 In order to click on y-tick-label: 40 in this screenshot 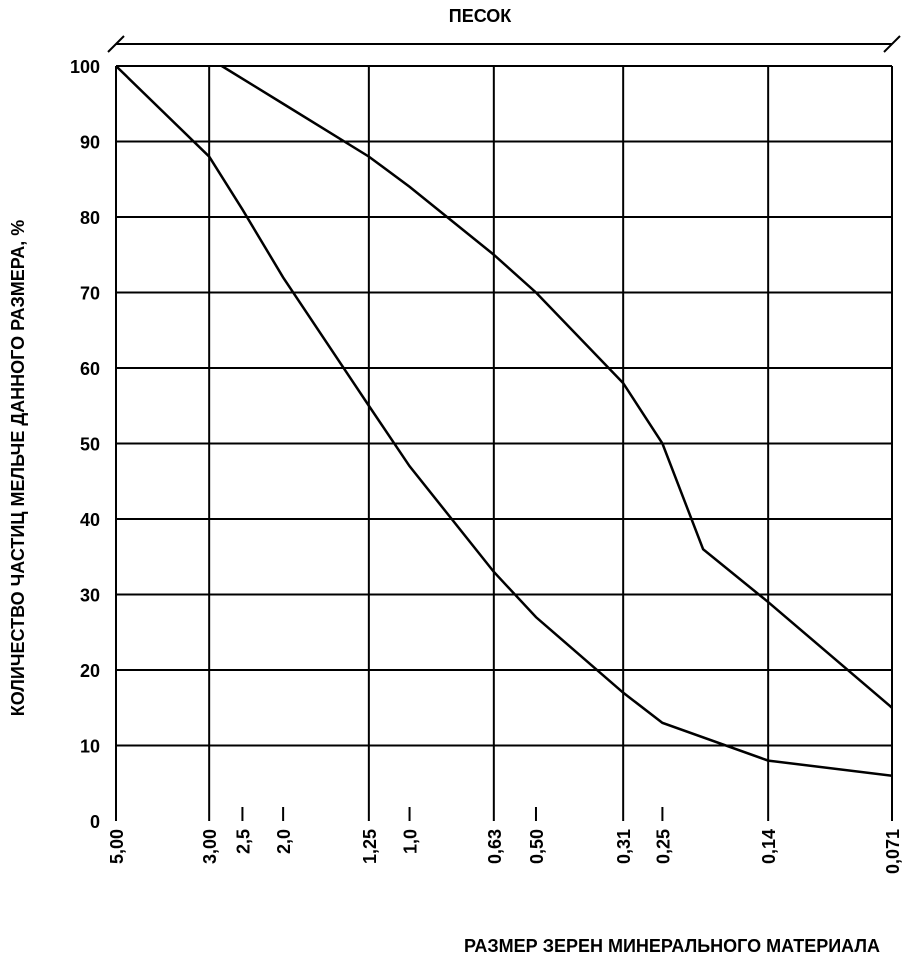, I will do `click(90, 520)`.